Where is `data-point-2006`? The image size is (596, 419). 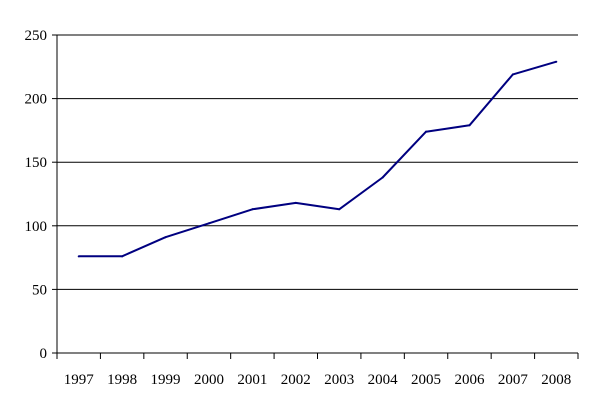 data-point-2006 is located at coordinates (469, 125).